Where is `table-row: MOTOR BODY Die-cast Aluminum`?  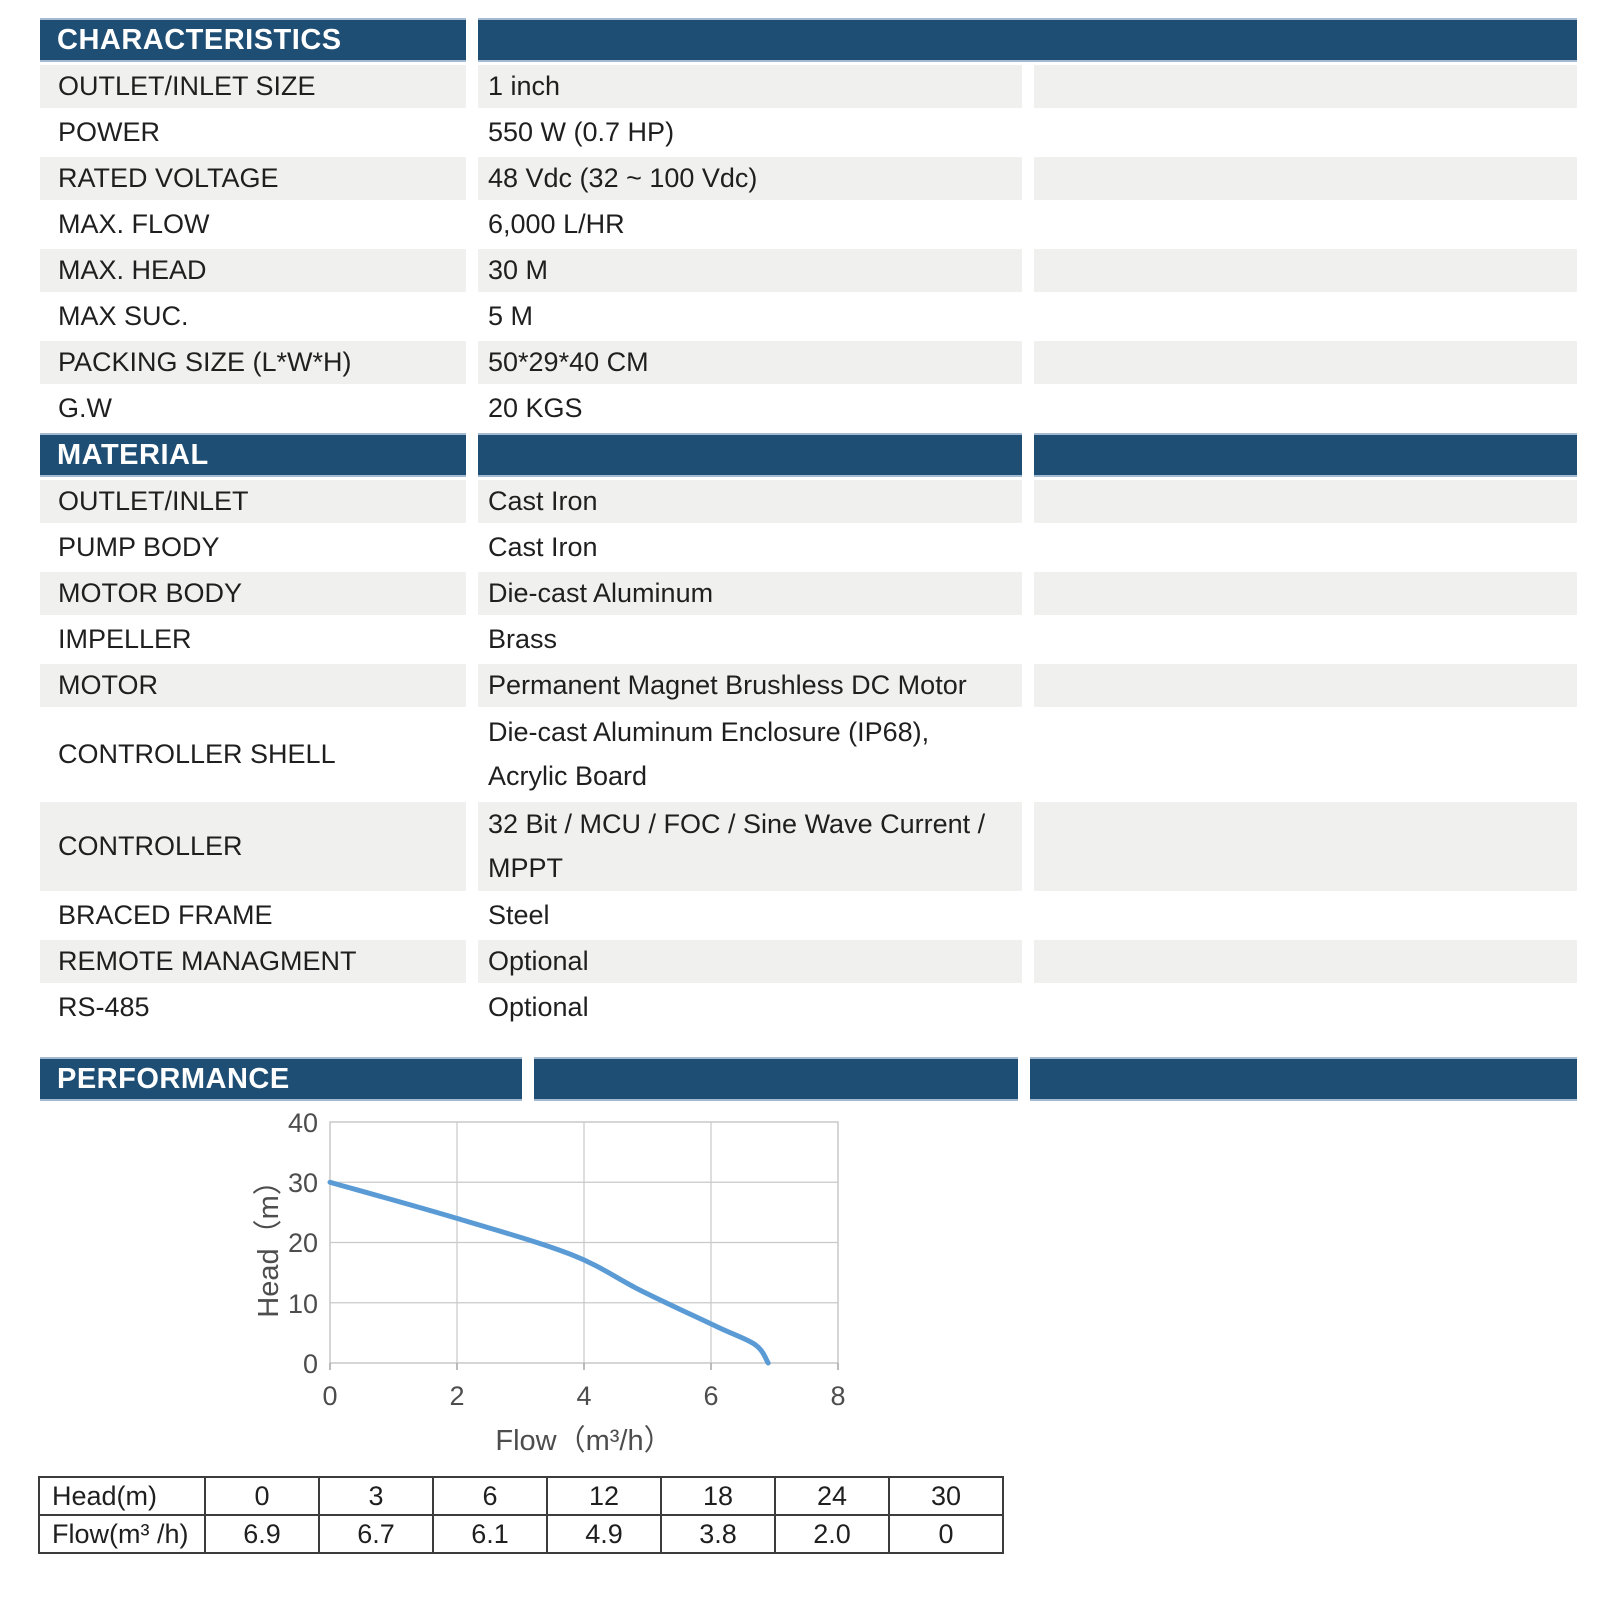
table-row: MOTOR BODY Die-cast Aluminum is located at coordinates (808, 593).